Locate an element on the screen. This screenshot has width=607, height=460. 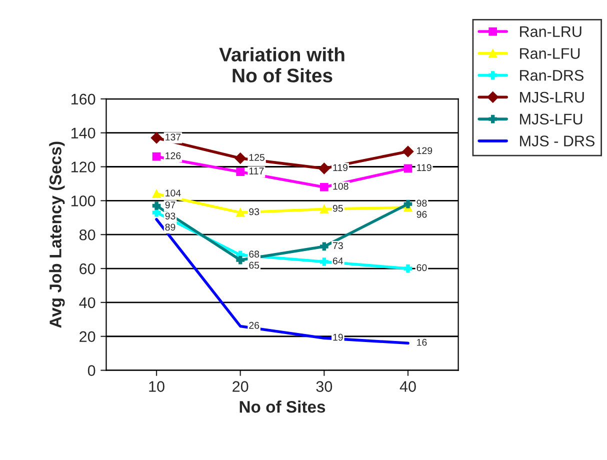
y-tick-label: 60 is located at coordinates (88, 268).